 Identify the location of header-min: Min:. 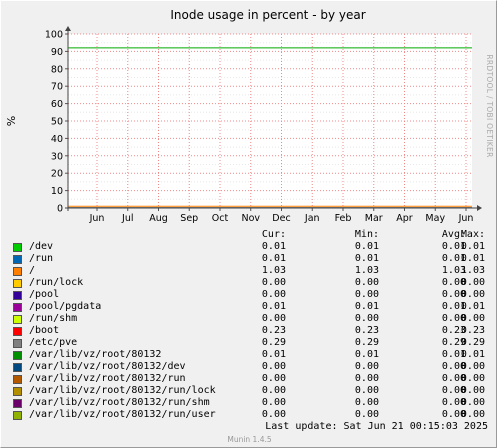
(366, 234).